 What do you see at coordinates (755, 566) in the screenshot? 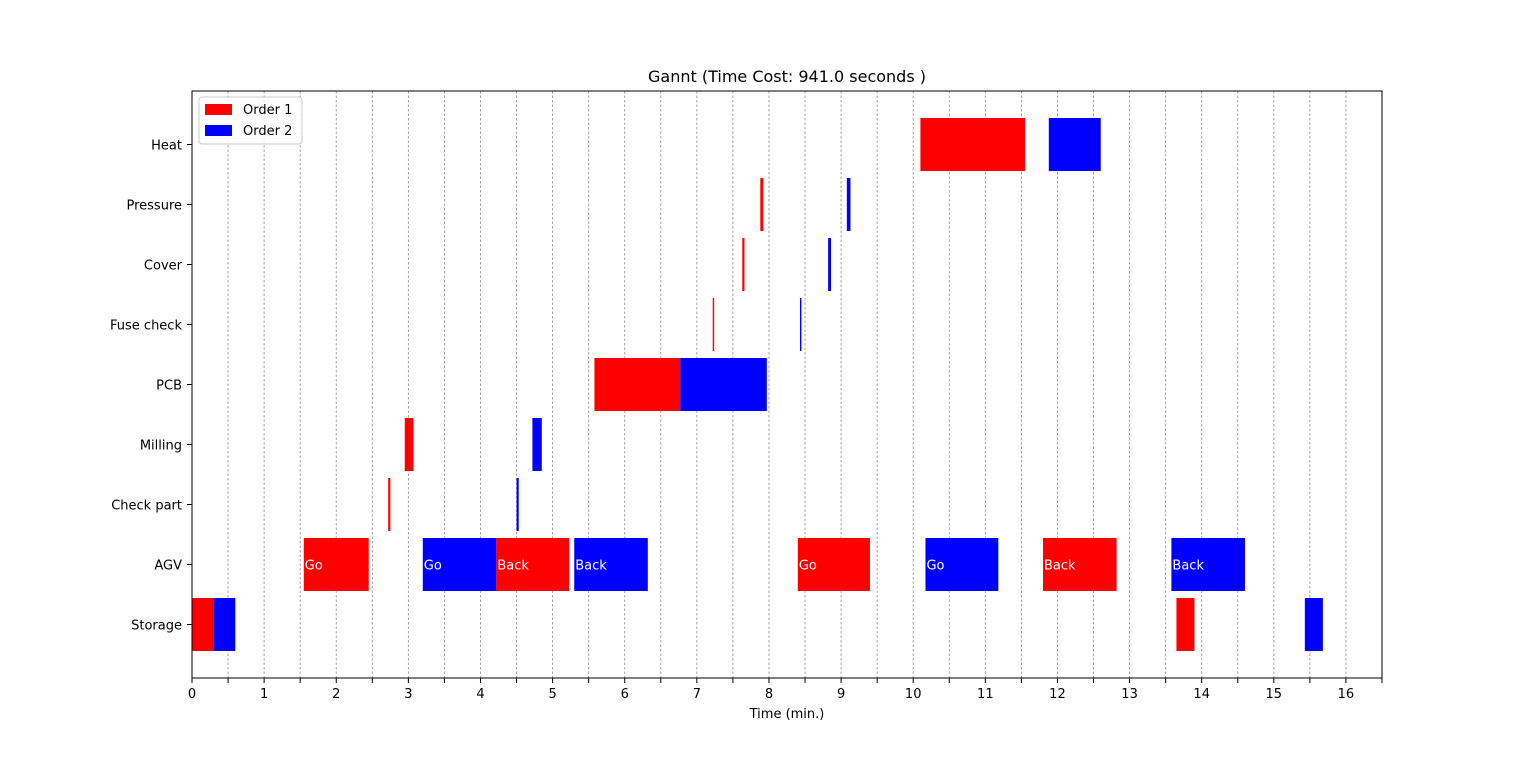
I see `task-bar-labels: Go Go Back Back Go Go Back Back` at bounding box center [755, 566].